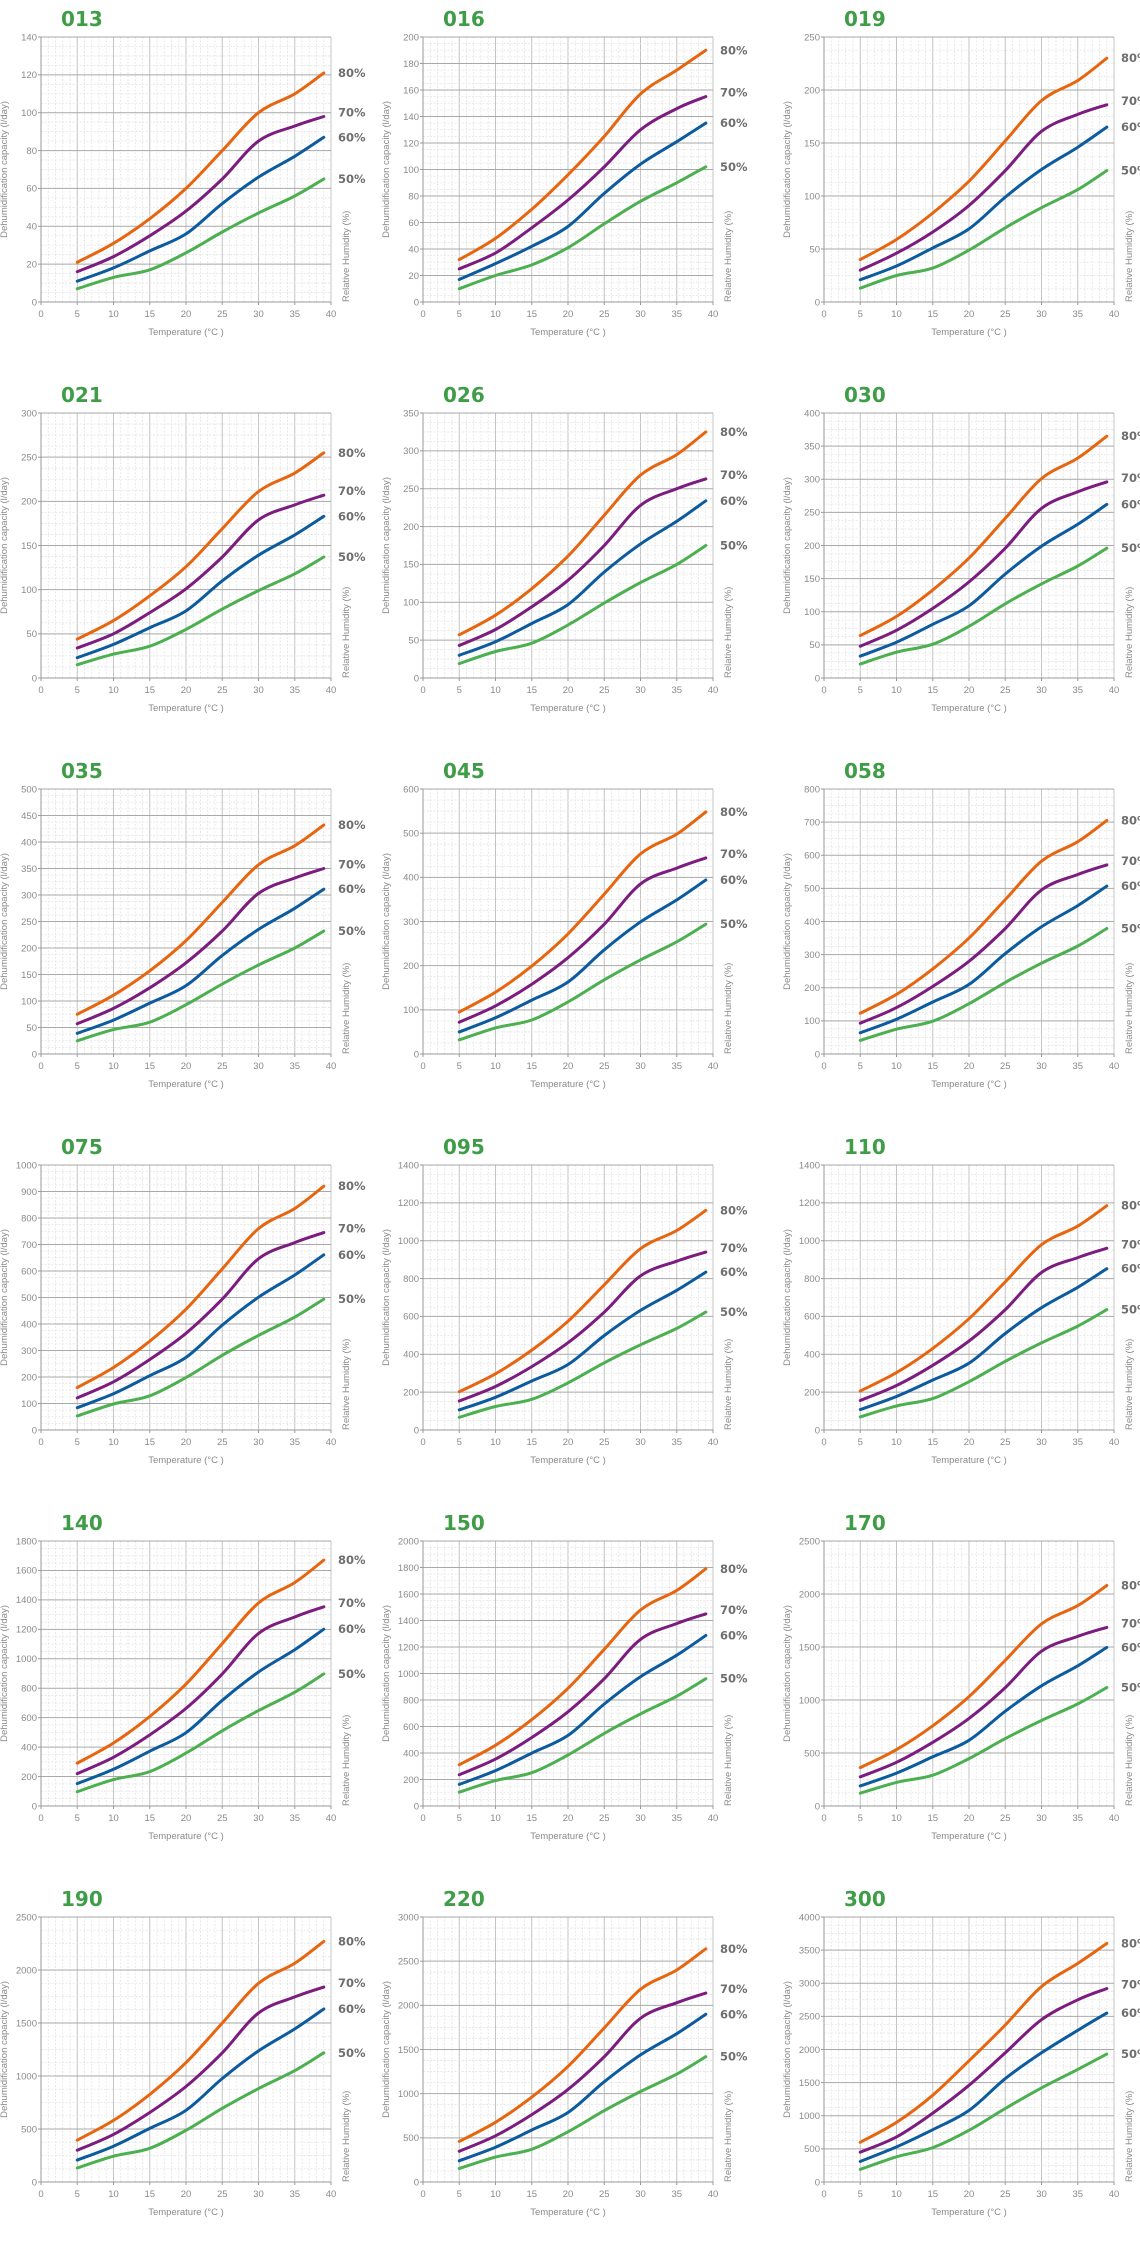  Describe the element at coordinates (582, 1694) in the screenshot. I see `series-line-70pct` at that location.